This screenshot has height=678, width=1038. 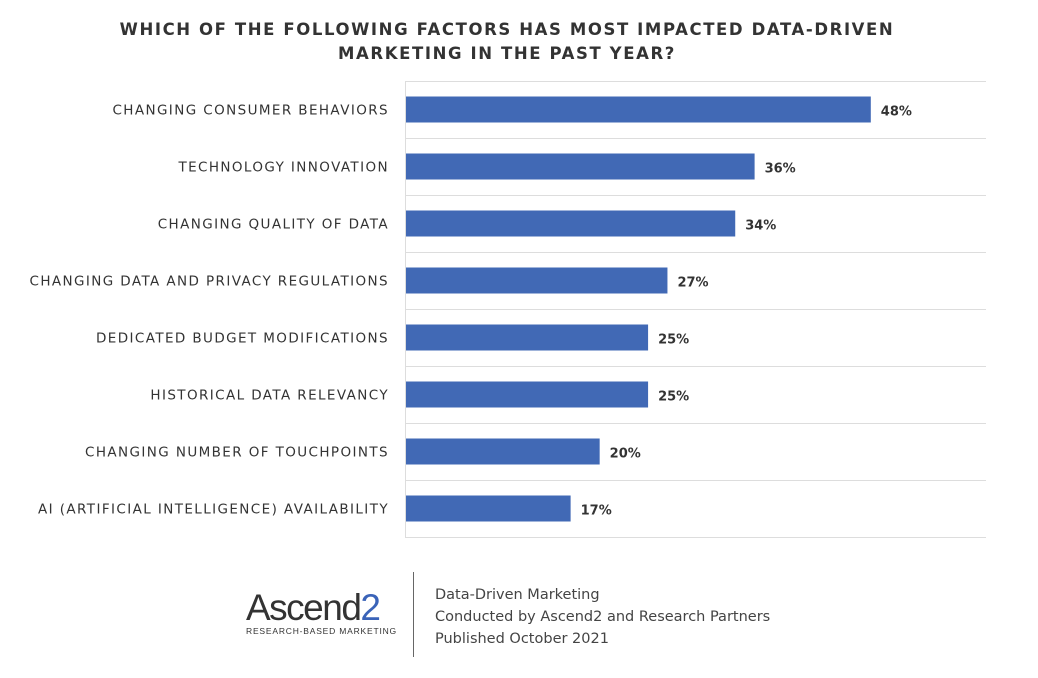 What do you see at coordinates (692, 283) in the screenshot?
I see `value-label: 27%` at bounding box center [692, 283].